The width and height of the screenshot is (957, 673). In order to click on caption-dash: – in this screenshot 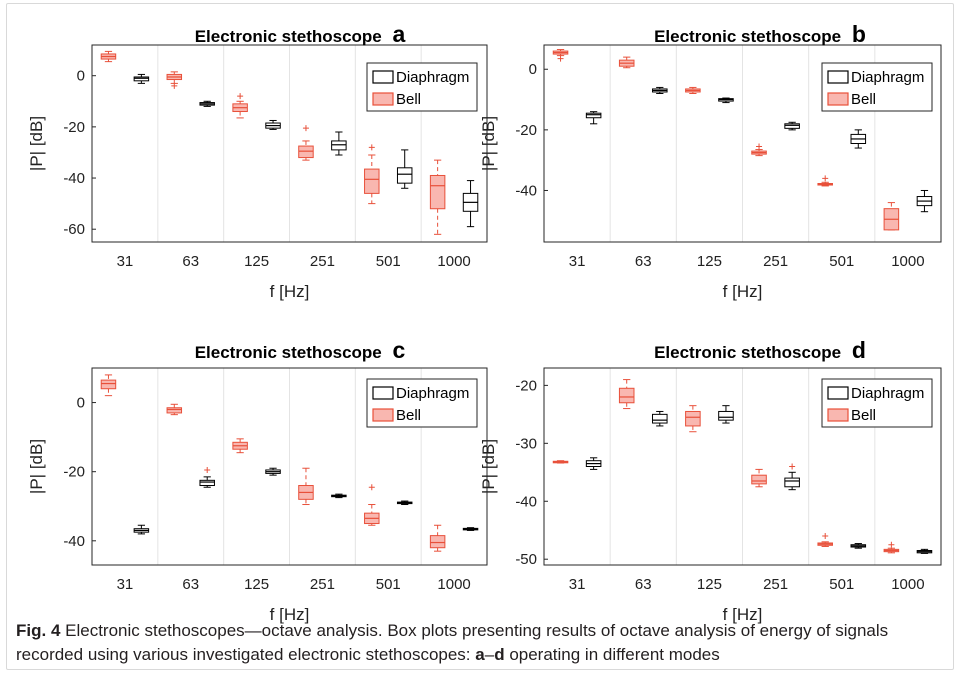, I will do `click(489, 654)`.